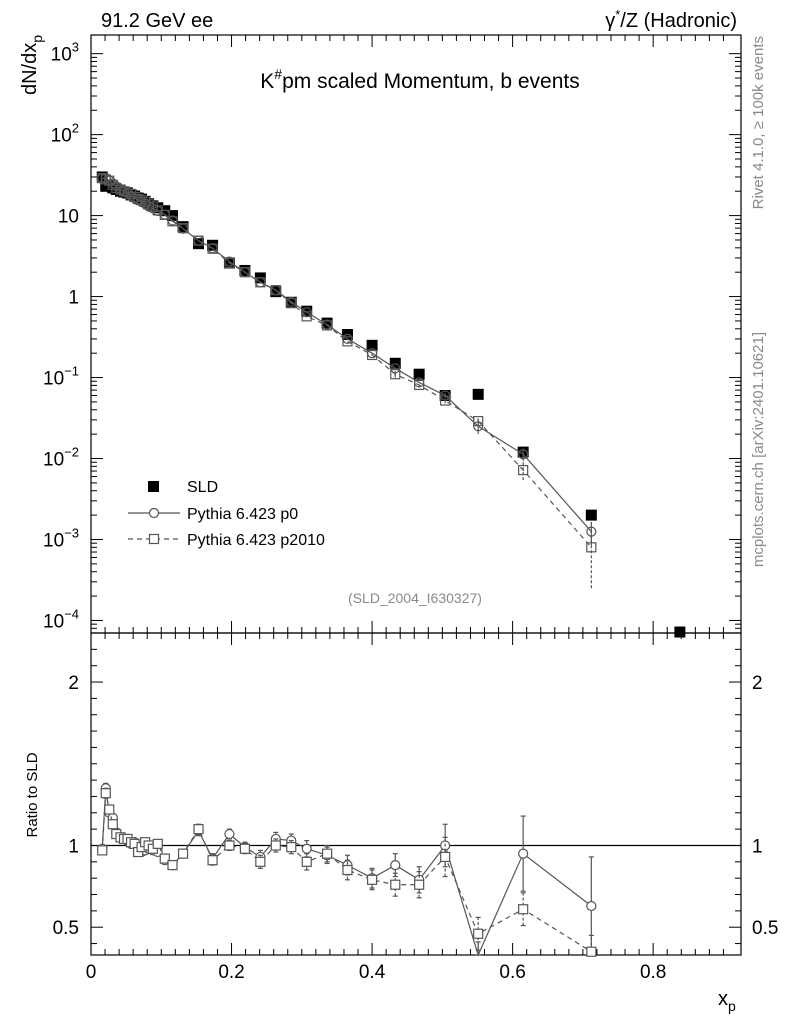  Describe the element at coordinates (512, 972) in the screenshot. I see `x-tick-label: 0.6` at that location.